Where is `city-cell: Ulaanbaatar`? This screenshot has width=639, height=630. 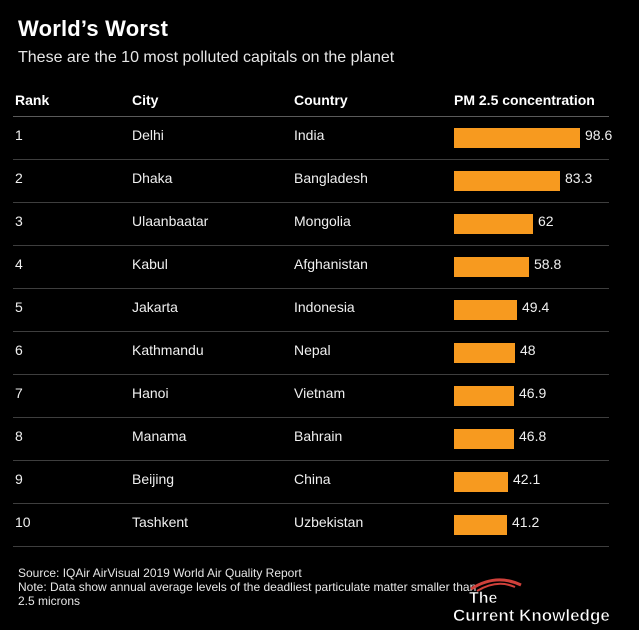
city-cell: Ulaanbaatar is located at coordinates (170, 221).